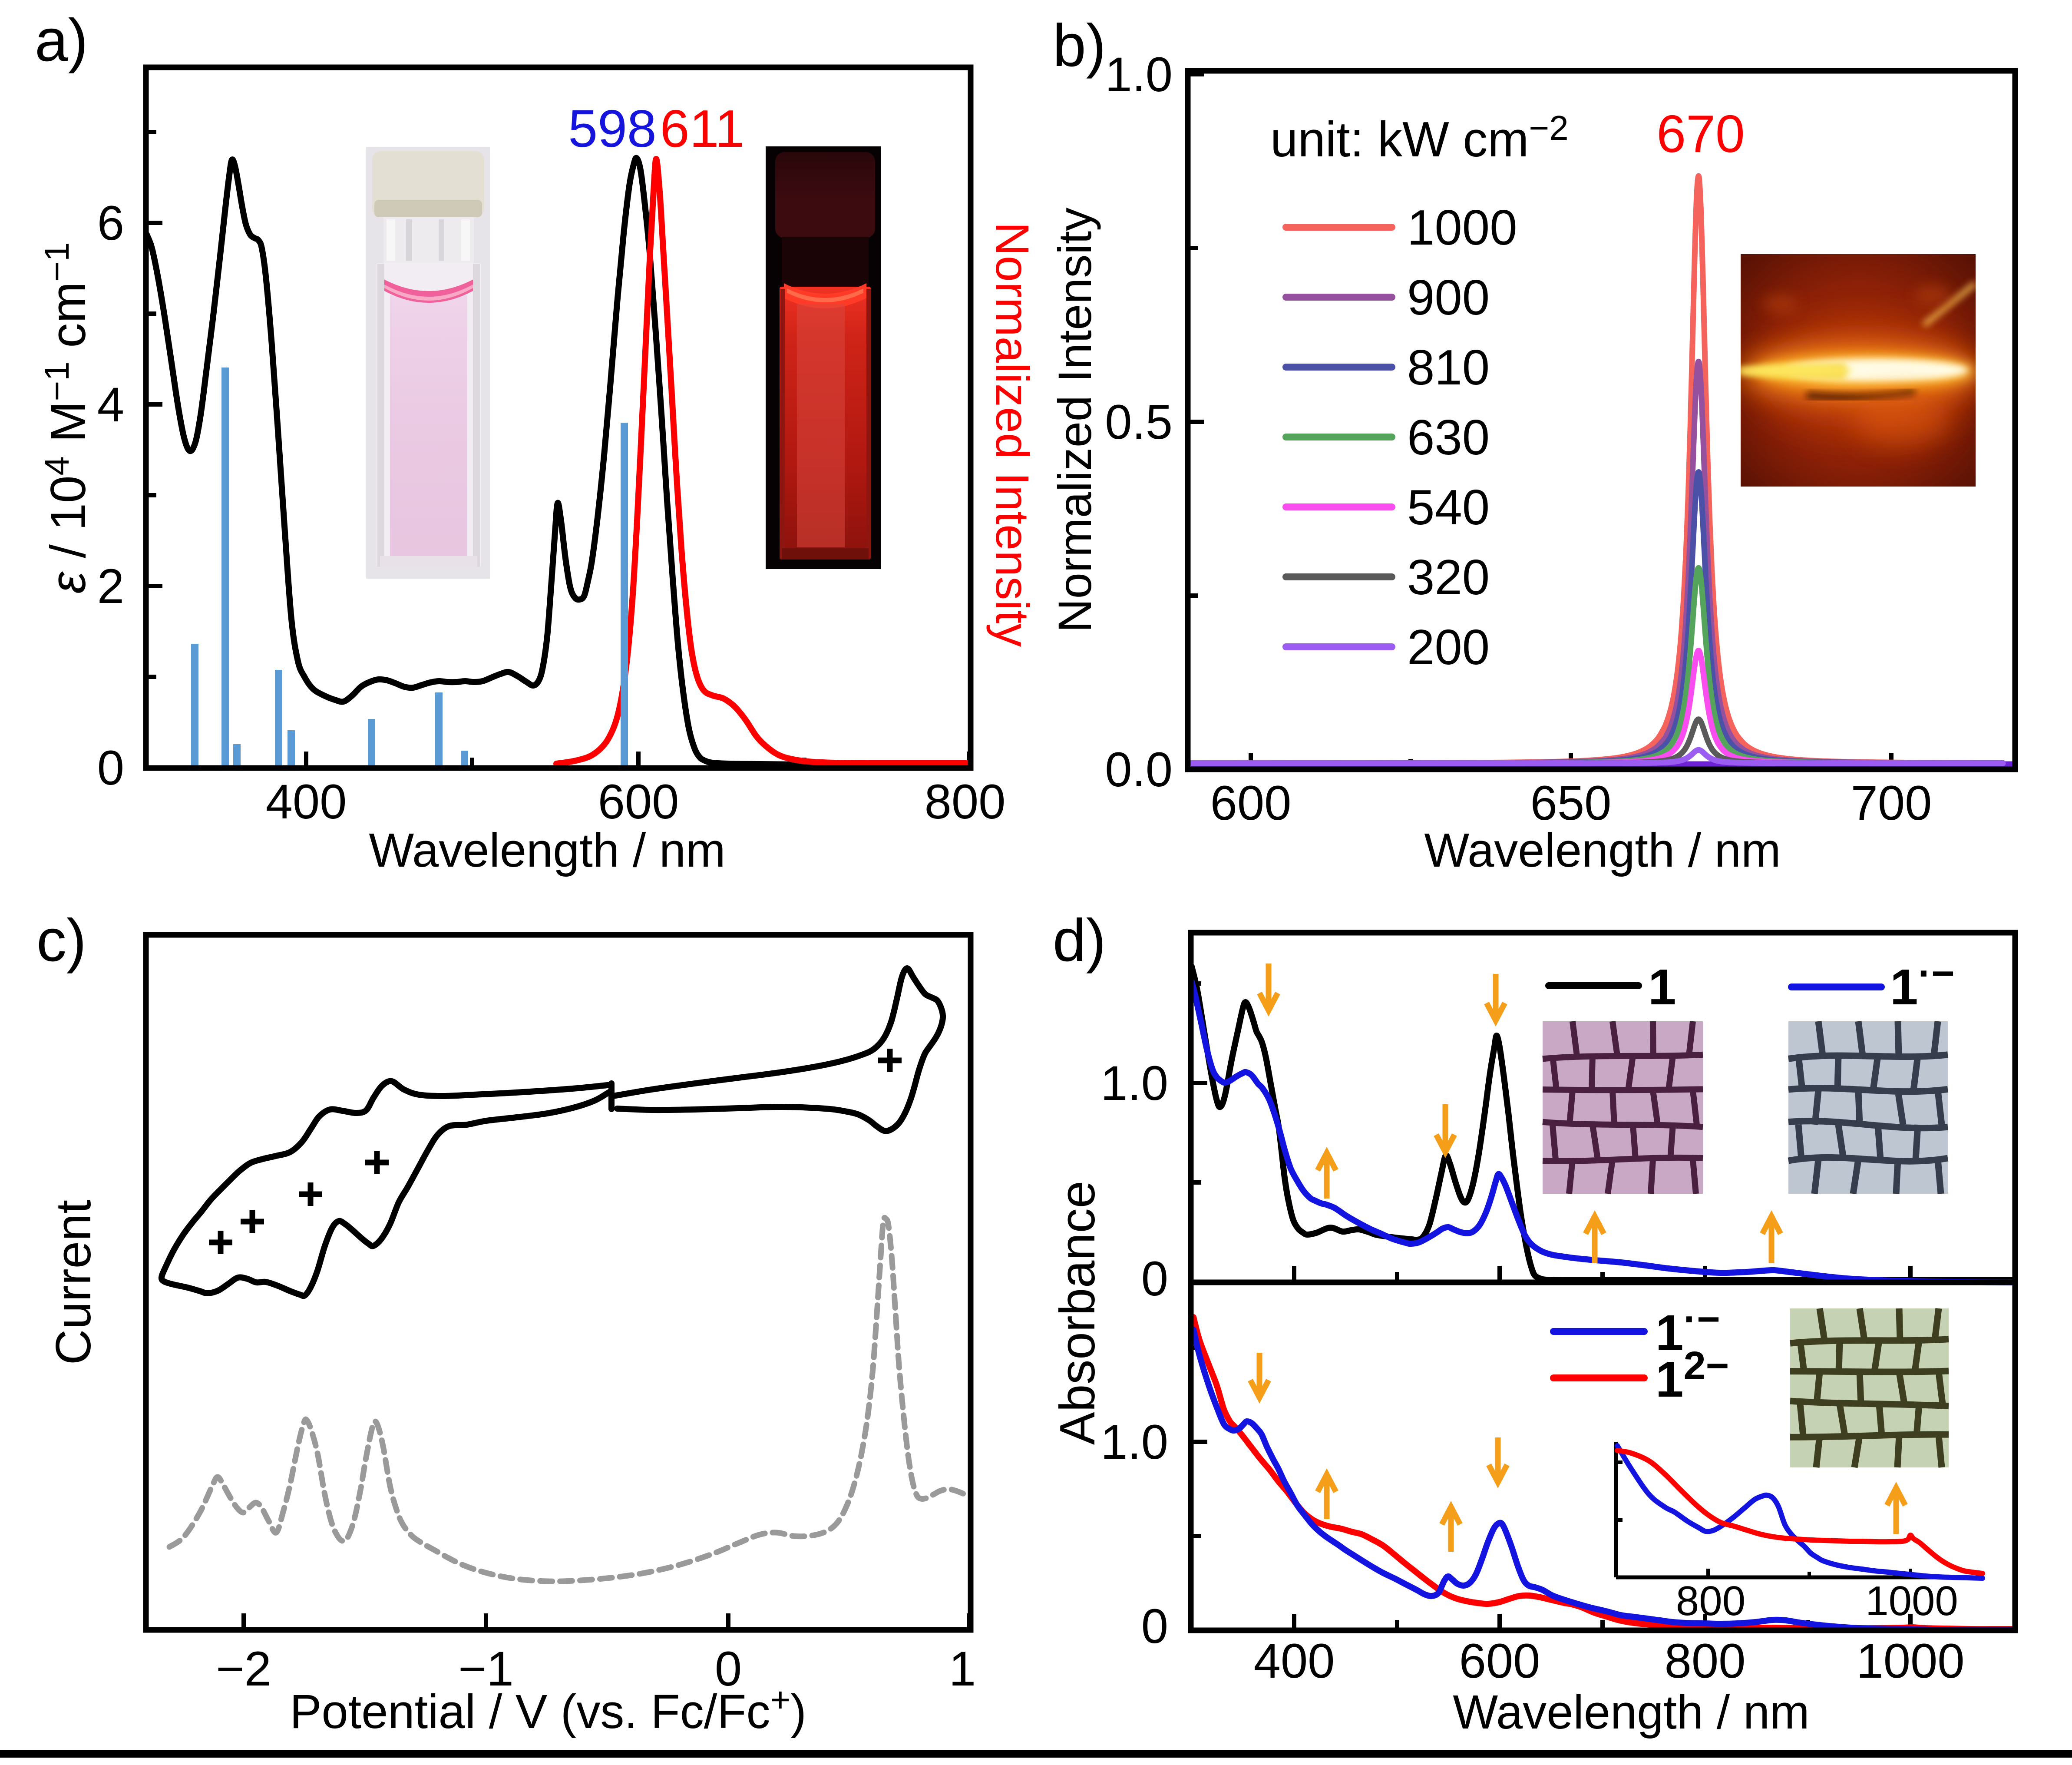  What do you see at coordinates (1420, 138) in the screenshot?
I see `svg-text: unit: kW cm−2` at bounding box center [1420, 138].